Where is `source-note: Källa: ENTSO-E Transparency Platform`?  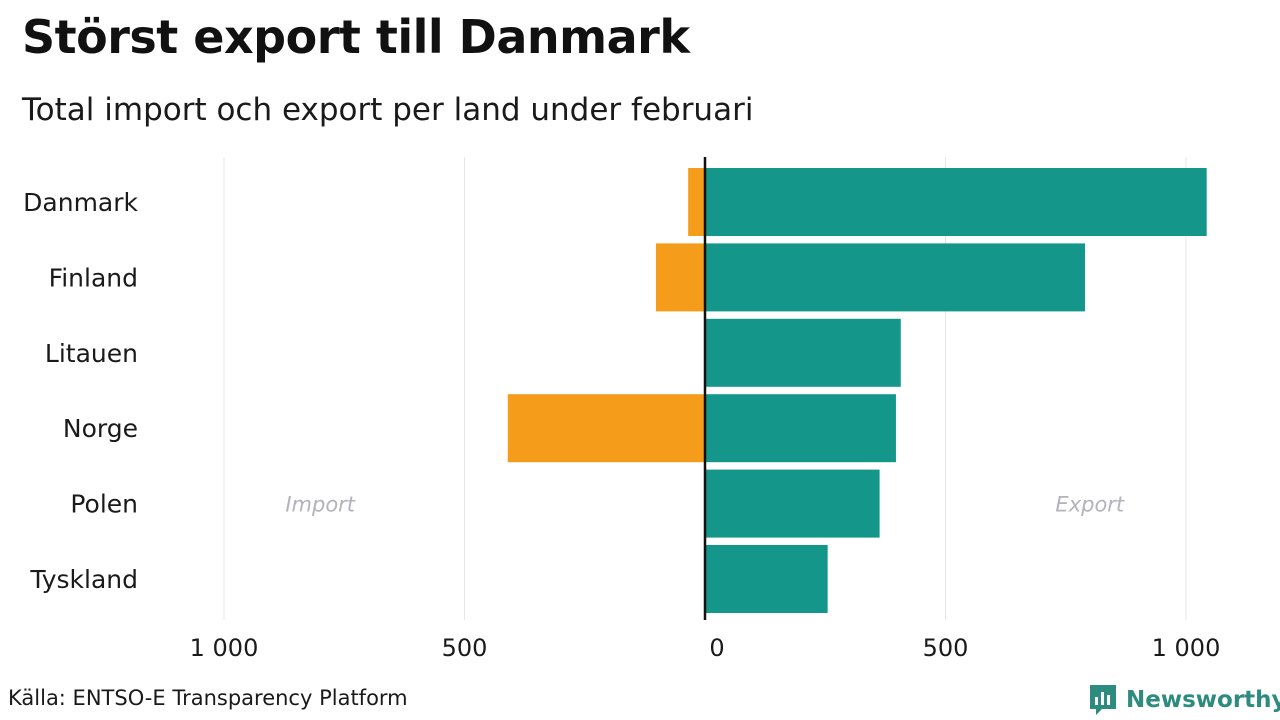
source-note: Källa: ENTSO-E Transparency Platform is located at coordinates (208, 698).